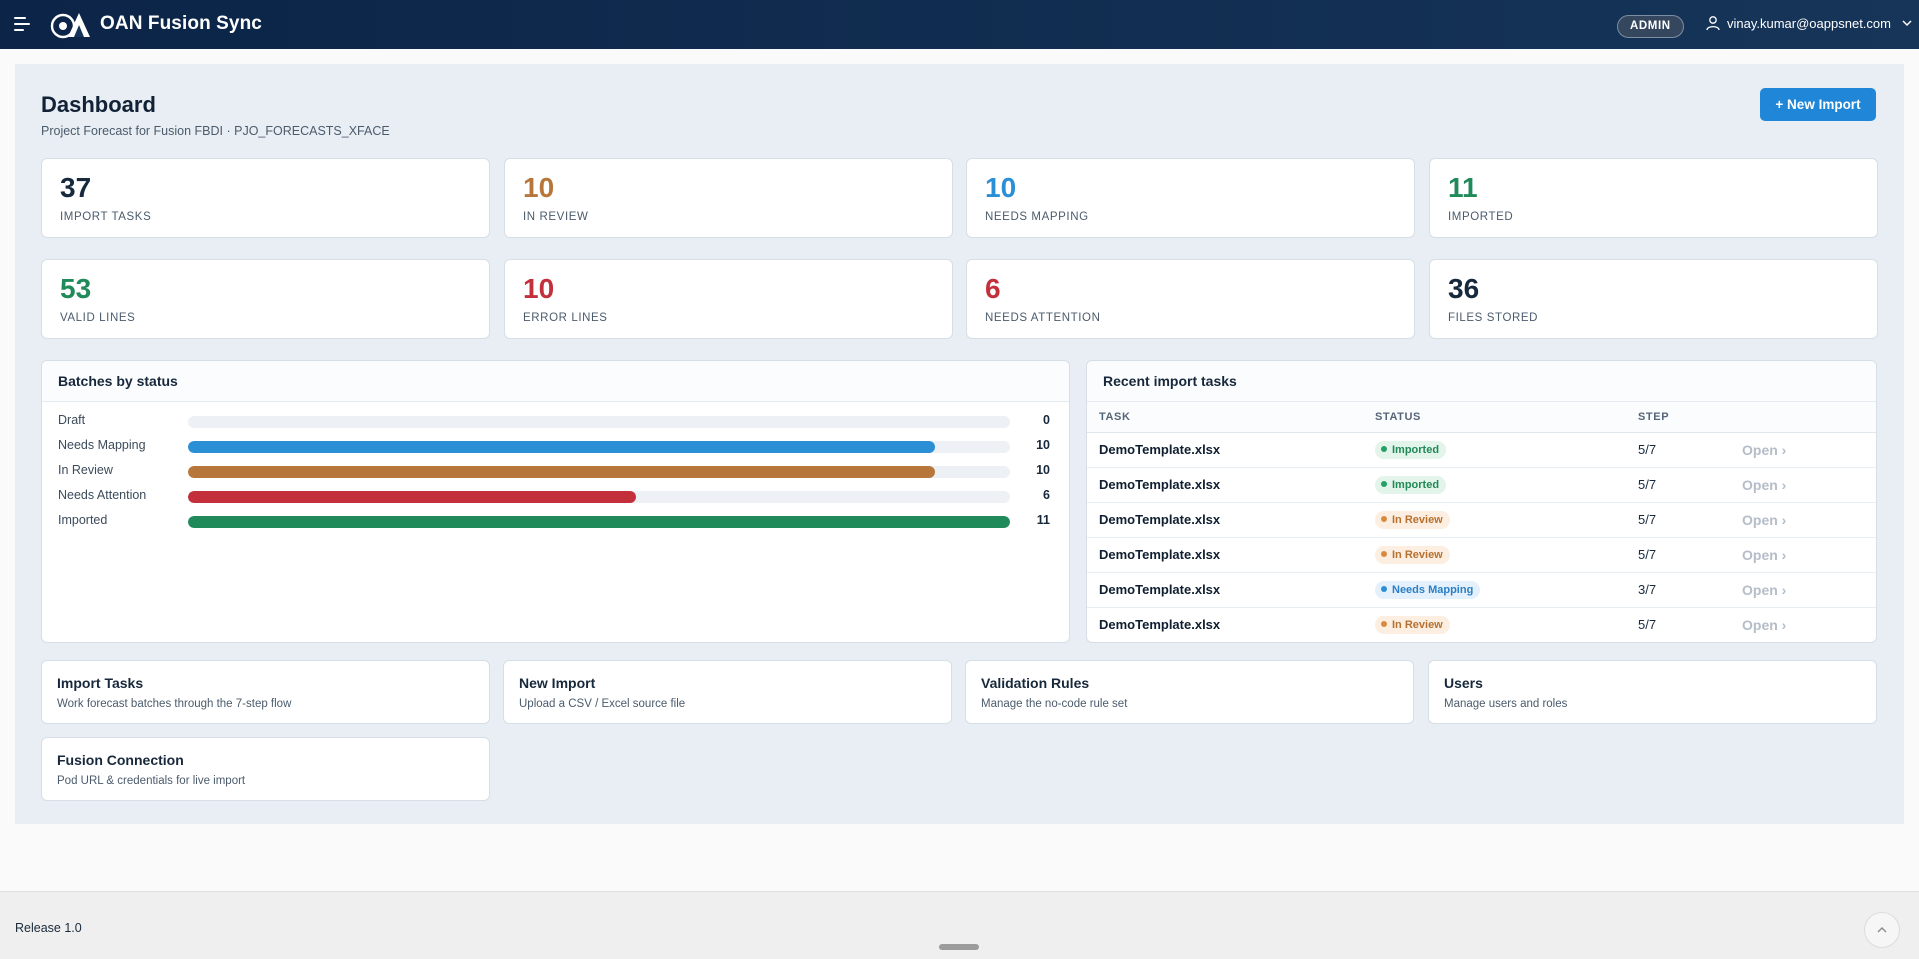 The height and width of the screenshot is (959, 1919). Describe the element at coordinates (1225, 417) in the screenshot. I see `column-header-task: TASK` at that location.